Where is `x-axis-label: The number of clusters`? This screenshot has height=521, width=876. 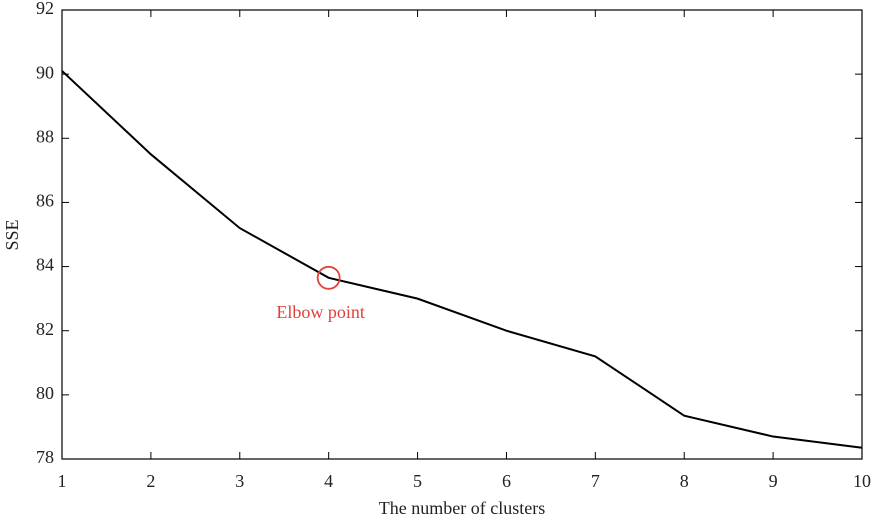 x-axis-label: The number of clusters is located at coordinates (462, 508).